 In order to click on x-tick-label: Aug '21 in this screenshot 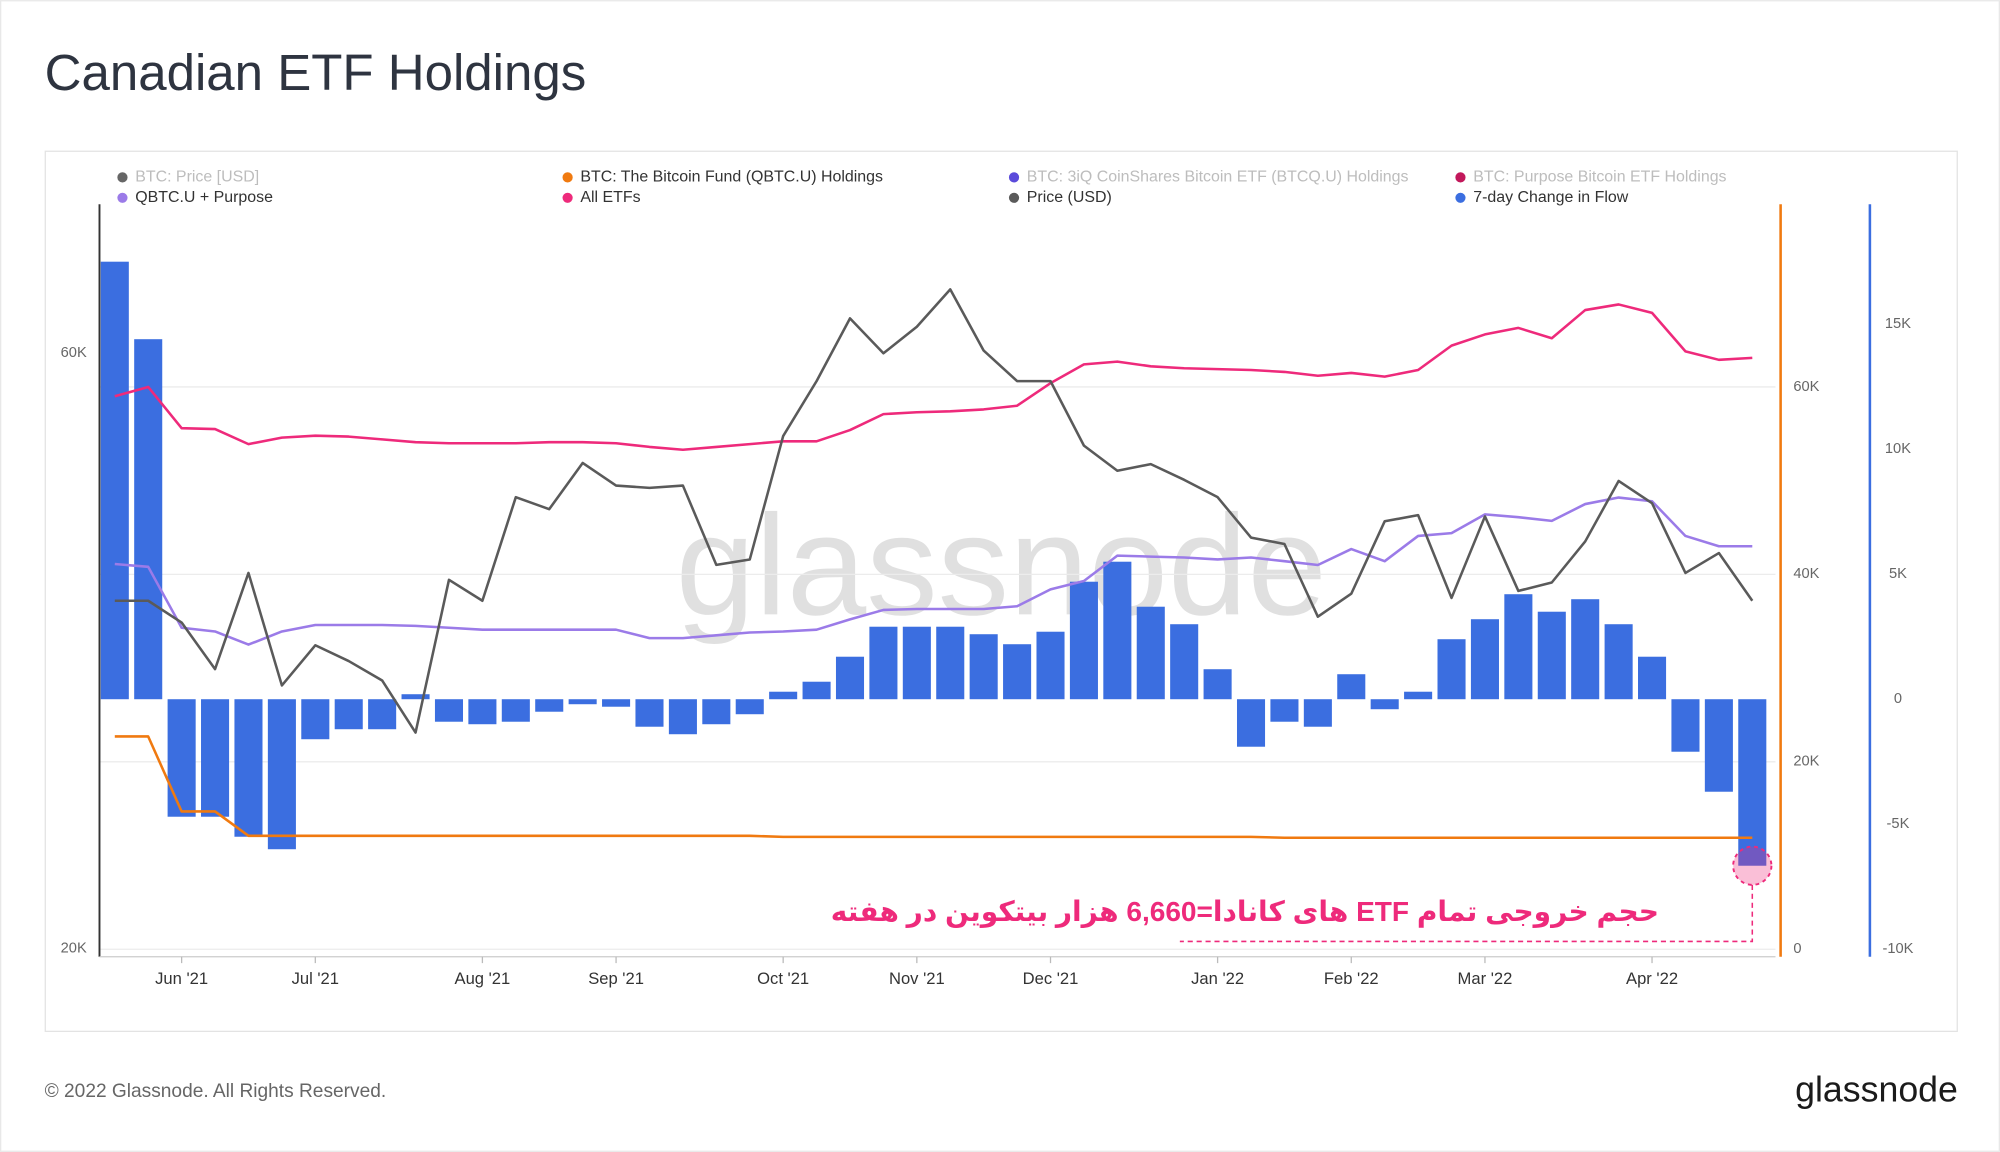, I will do `click(483, 978)`.